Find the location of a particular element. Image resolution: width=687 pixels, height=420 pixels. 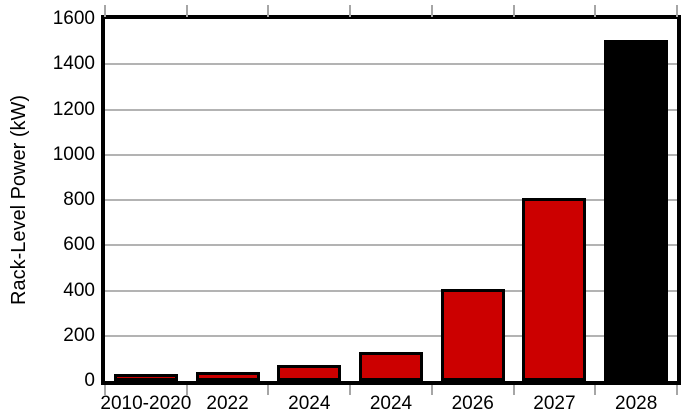

y-tick-label-0: 0 is located at coordinates (89, 380).